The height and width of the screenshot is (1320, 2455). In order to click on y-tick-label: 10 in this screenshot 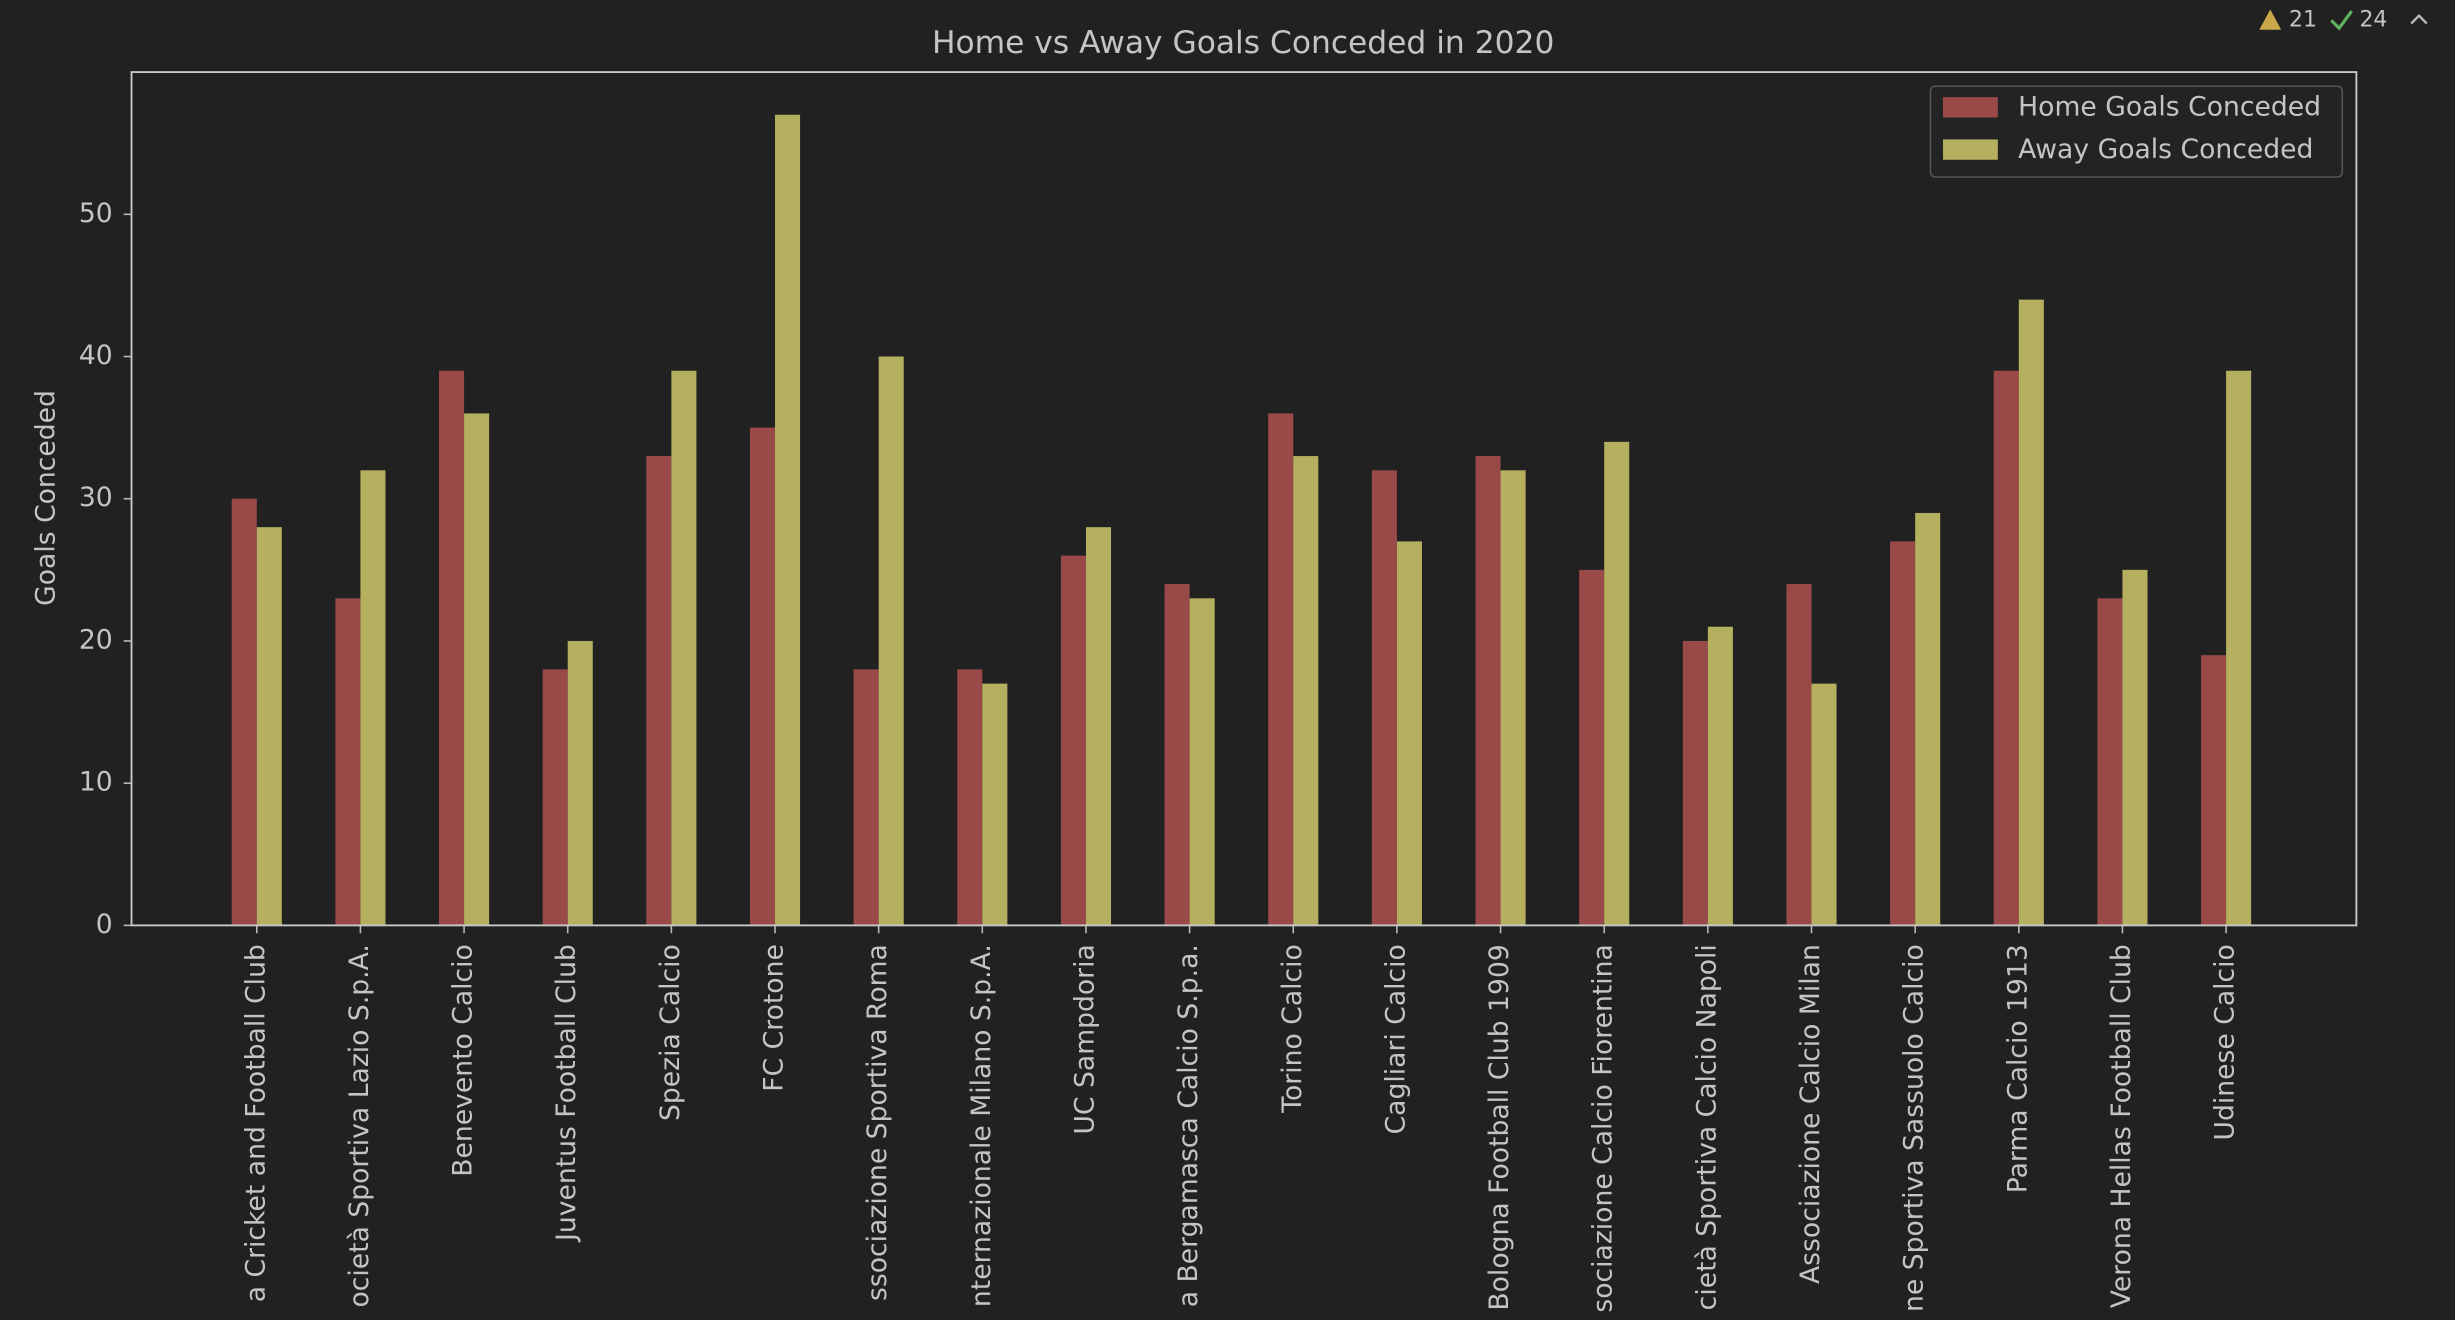, I will do `click(96, 782)`.